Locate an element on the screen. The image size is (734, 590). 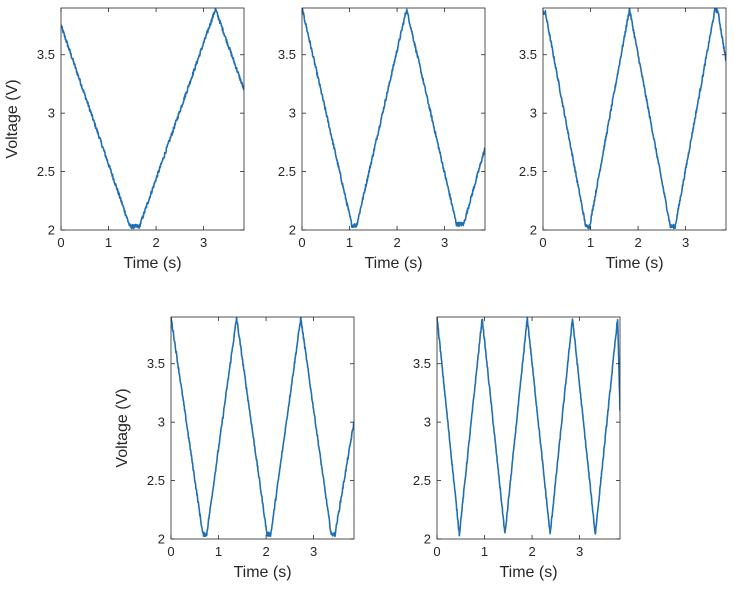
chart-panel-5: 0 1 2 3 2 2.5 3 3.5 Time (s) is located at coordinates (517, 448).